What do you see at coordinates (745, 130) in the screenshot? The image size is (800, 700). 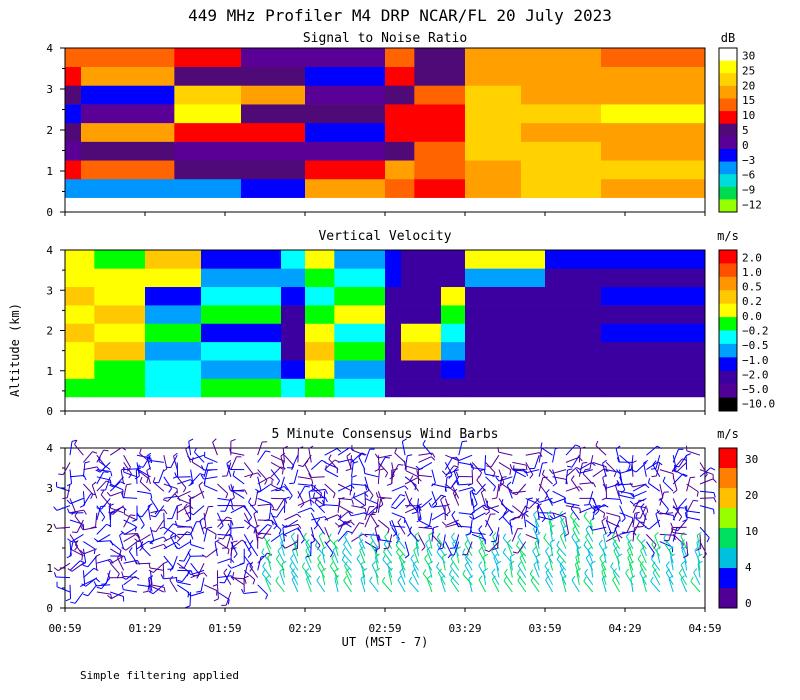 I see `colorbar-label: 5` at bounding box center [745, 130].